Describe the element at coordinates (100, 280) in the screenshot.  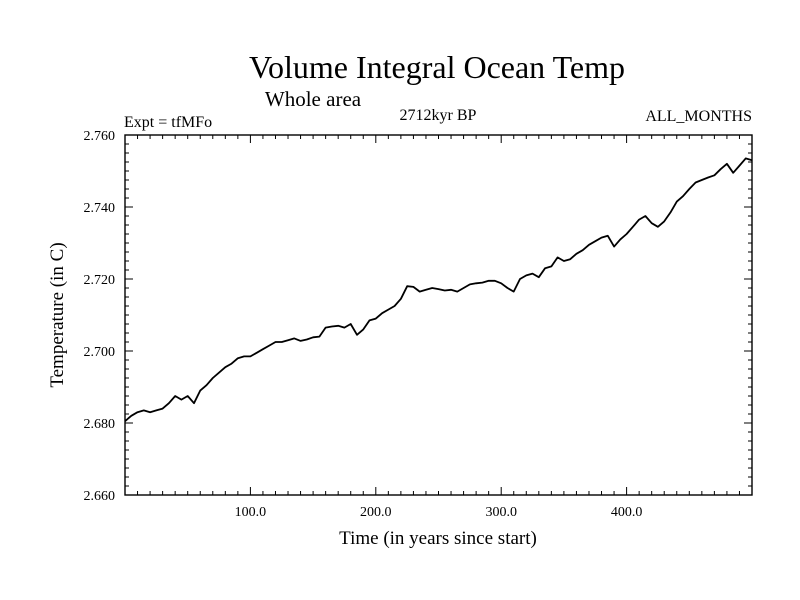
I see `y-tick-label: 2.720` at that location.